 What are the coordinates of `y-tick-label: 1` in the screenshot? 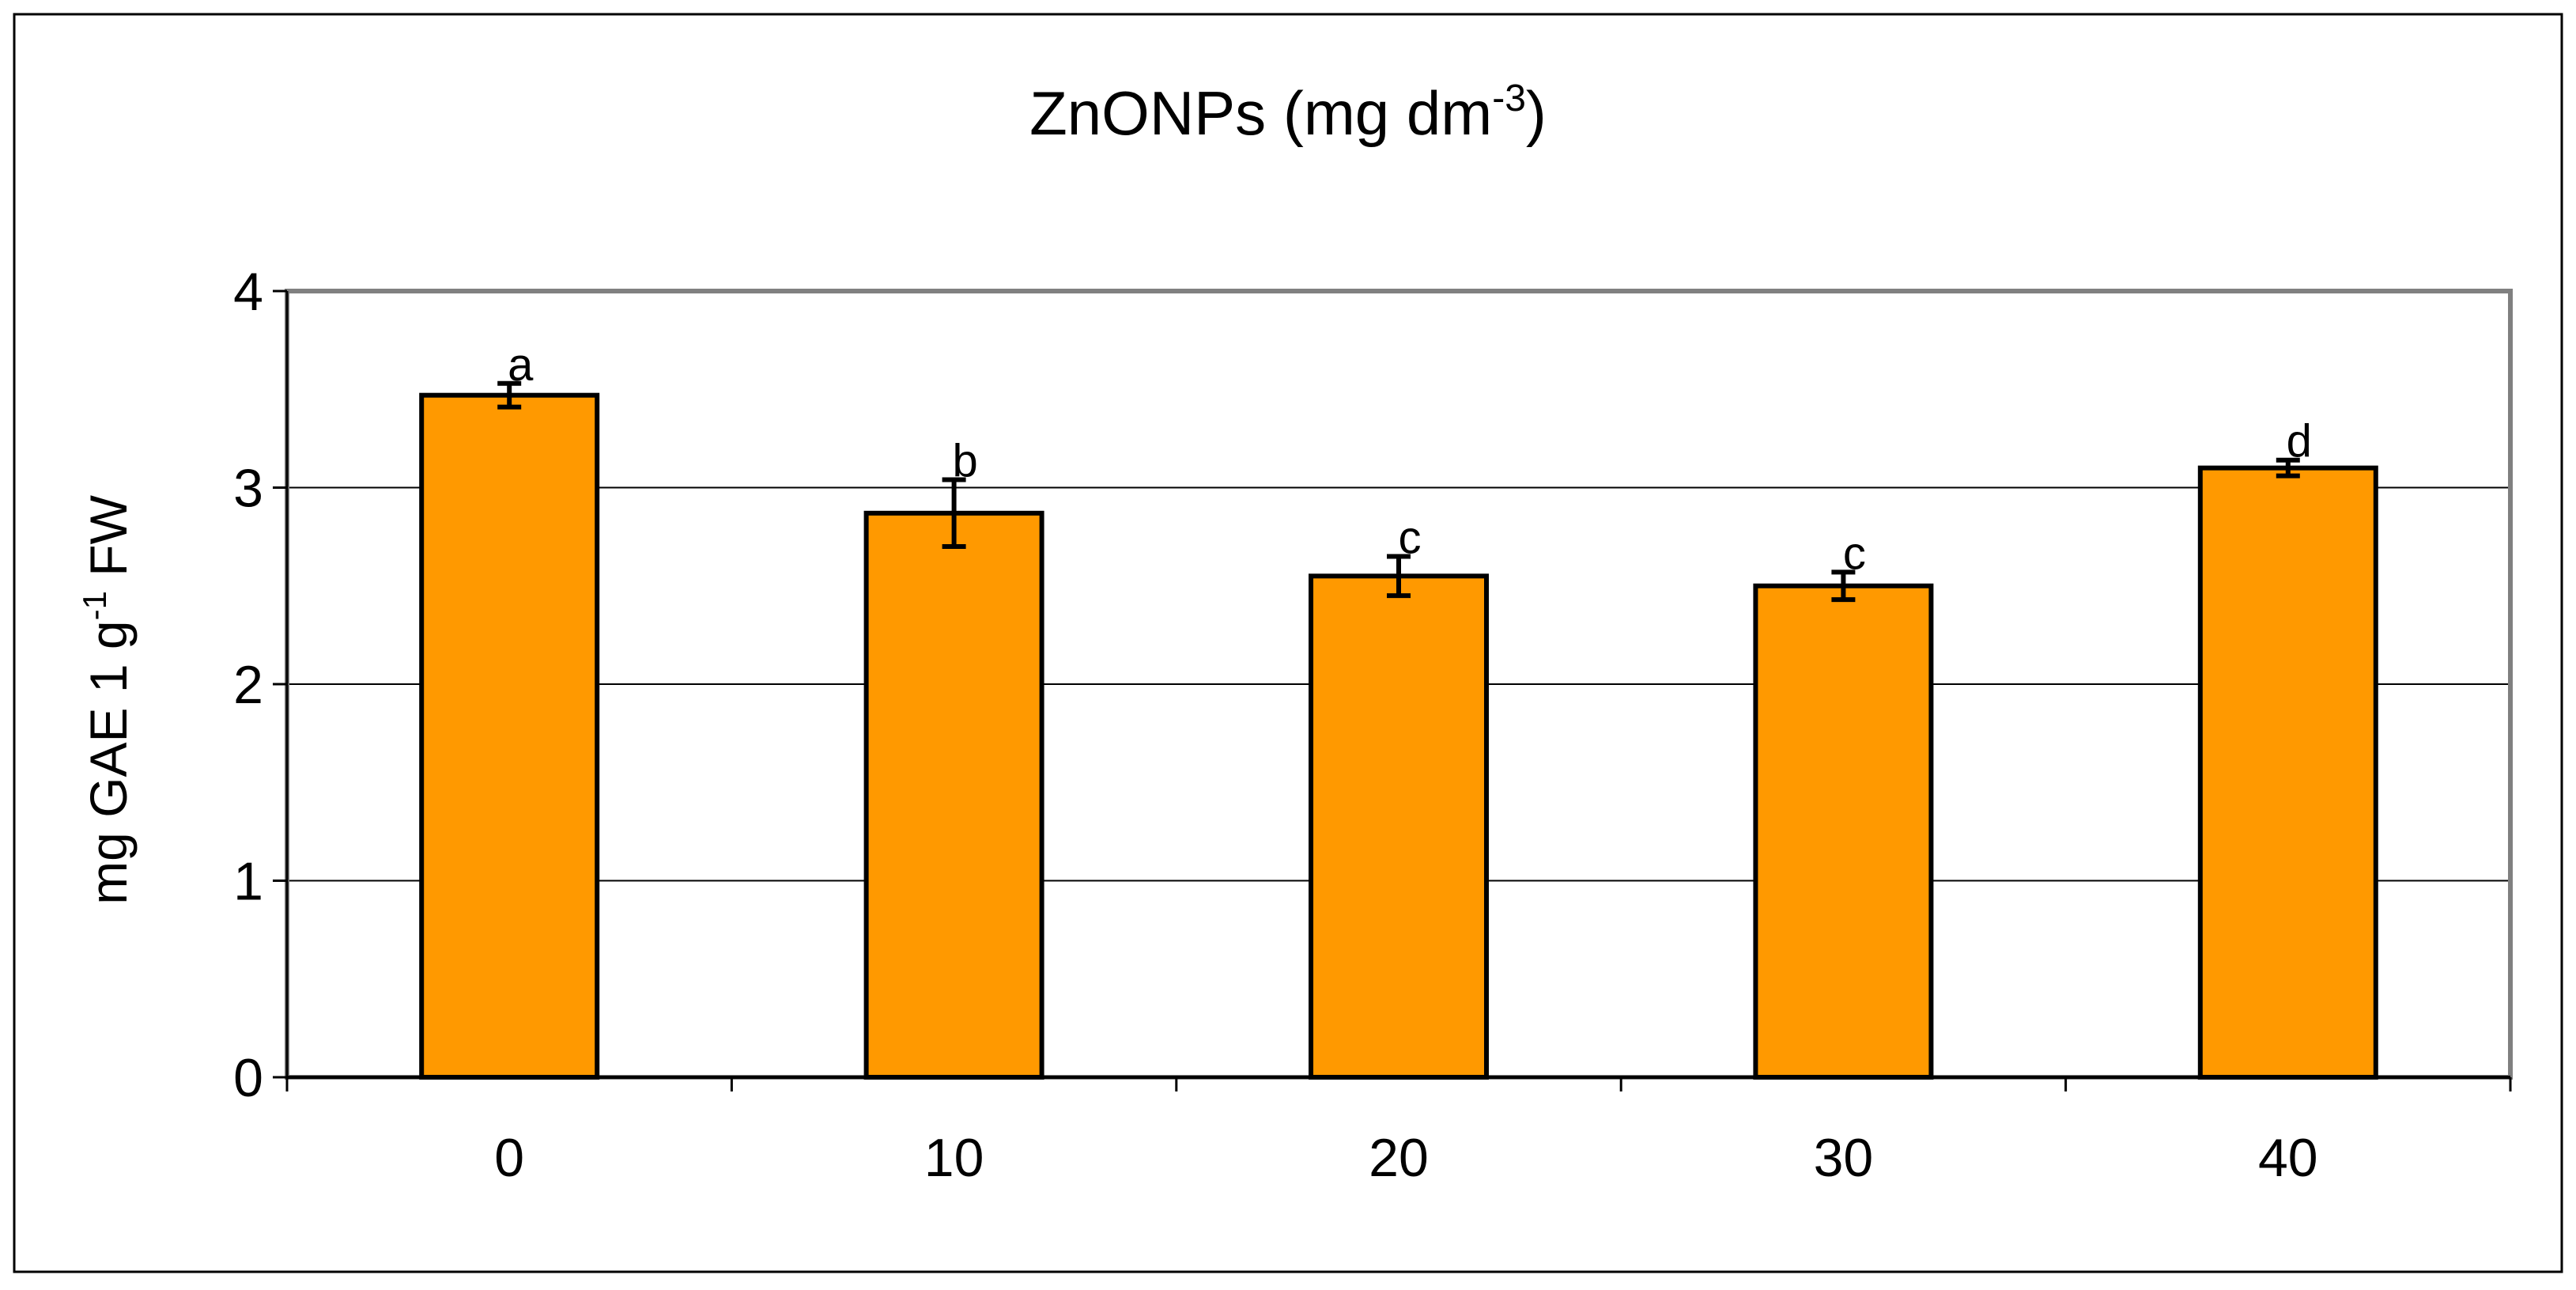 It's located at (248, 882).